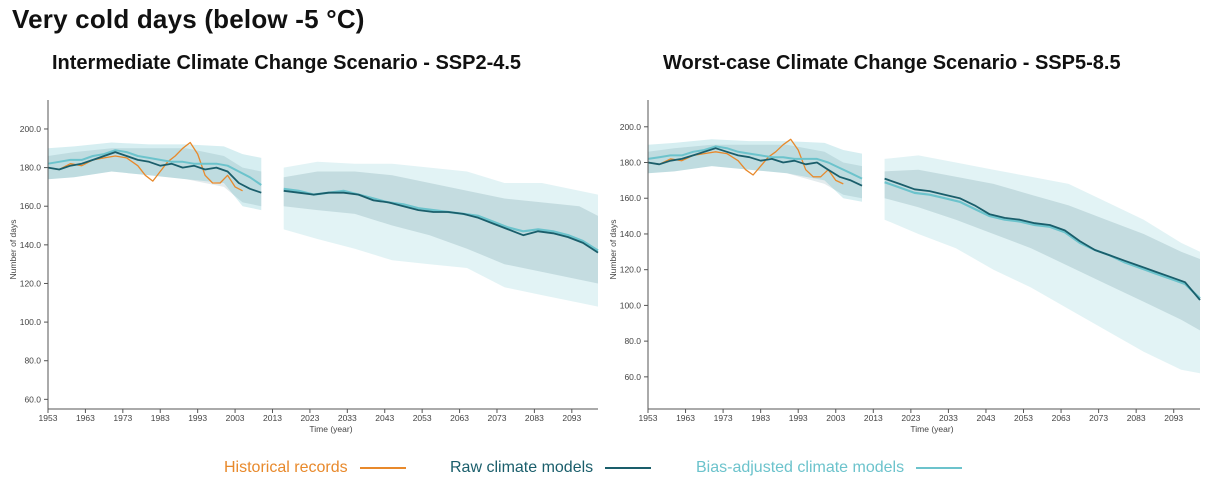 Image resolution: width=1214 pixels, height=491 pixels. I want to click on page-title: Very cold days (below -5 °C), so click(188, 19).